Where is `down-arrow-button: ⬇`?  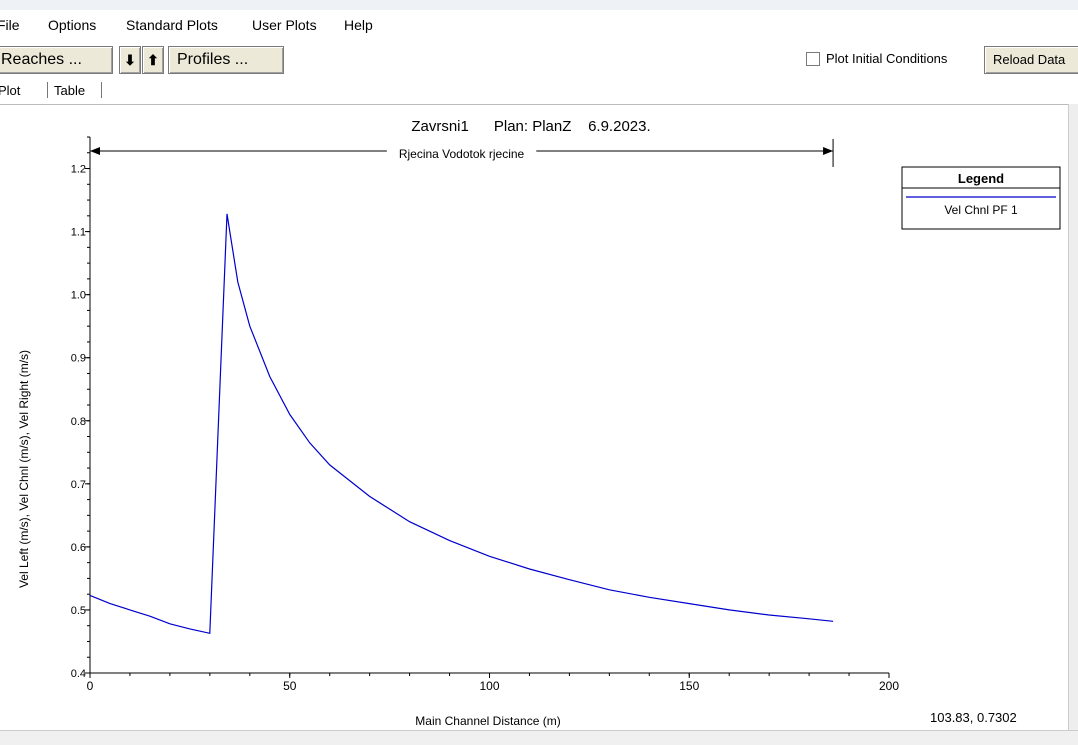 down-arrow-button: ⬇ is located at coordinates (130, 60).